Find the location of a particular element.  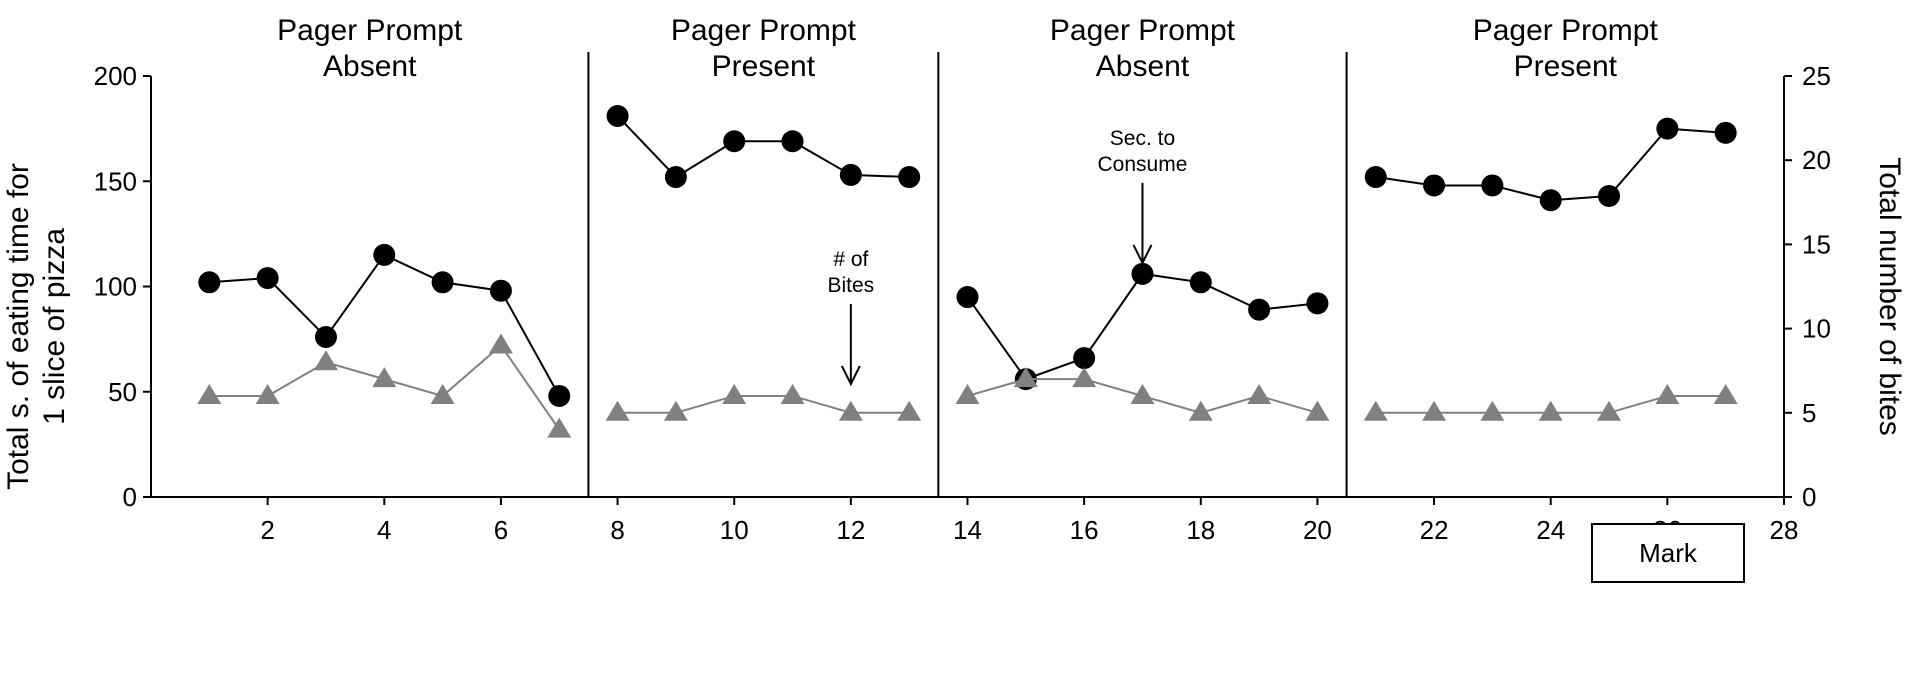

annotation-text: # of Bites is located at coordinates (851, 272).